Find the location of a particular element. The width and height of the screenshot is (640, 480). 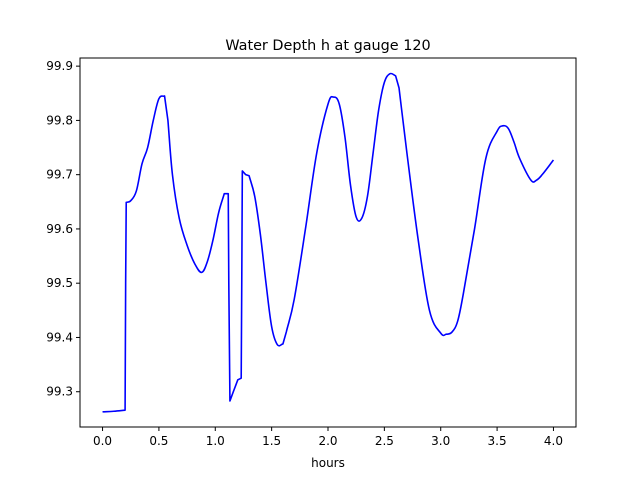

x-tick-label: 0.5 is located at coordinates (158, 441).